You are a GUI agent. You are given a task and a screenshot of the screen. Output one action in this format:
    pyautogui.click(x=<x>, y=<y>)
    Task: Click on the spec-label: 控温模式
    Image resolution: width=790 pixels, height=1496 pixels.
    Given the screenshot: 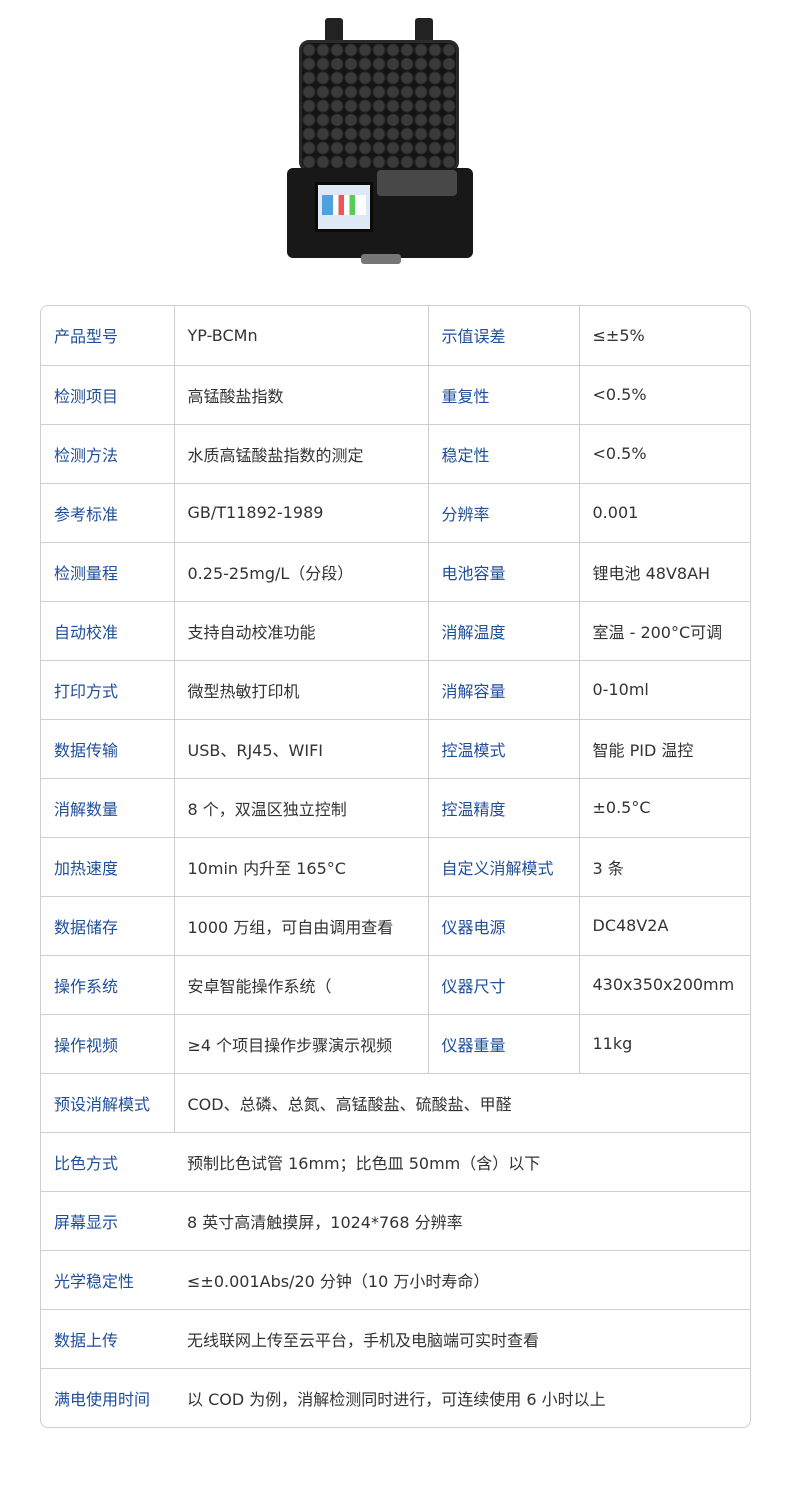 What is the action you would take?
    pyautogui.click(x=504, y=748)
    